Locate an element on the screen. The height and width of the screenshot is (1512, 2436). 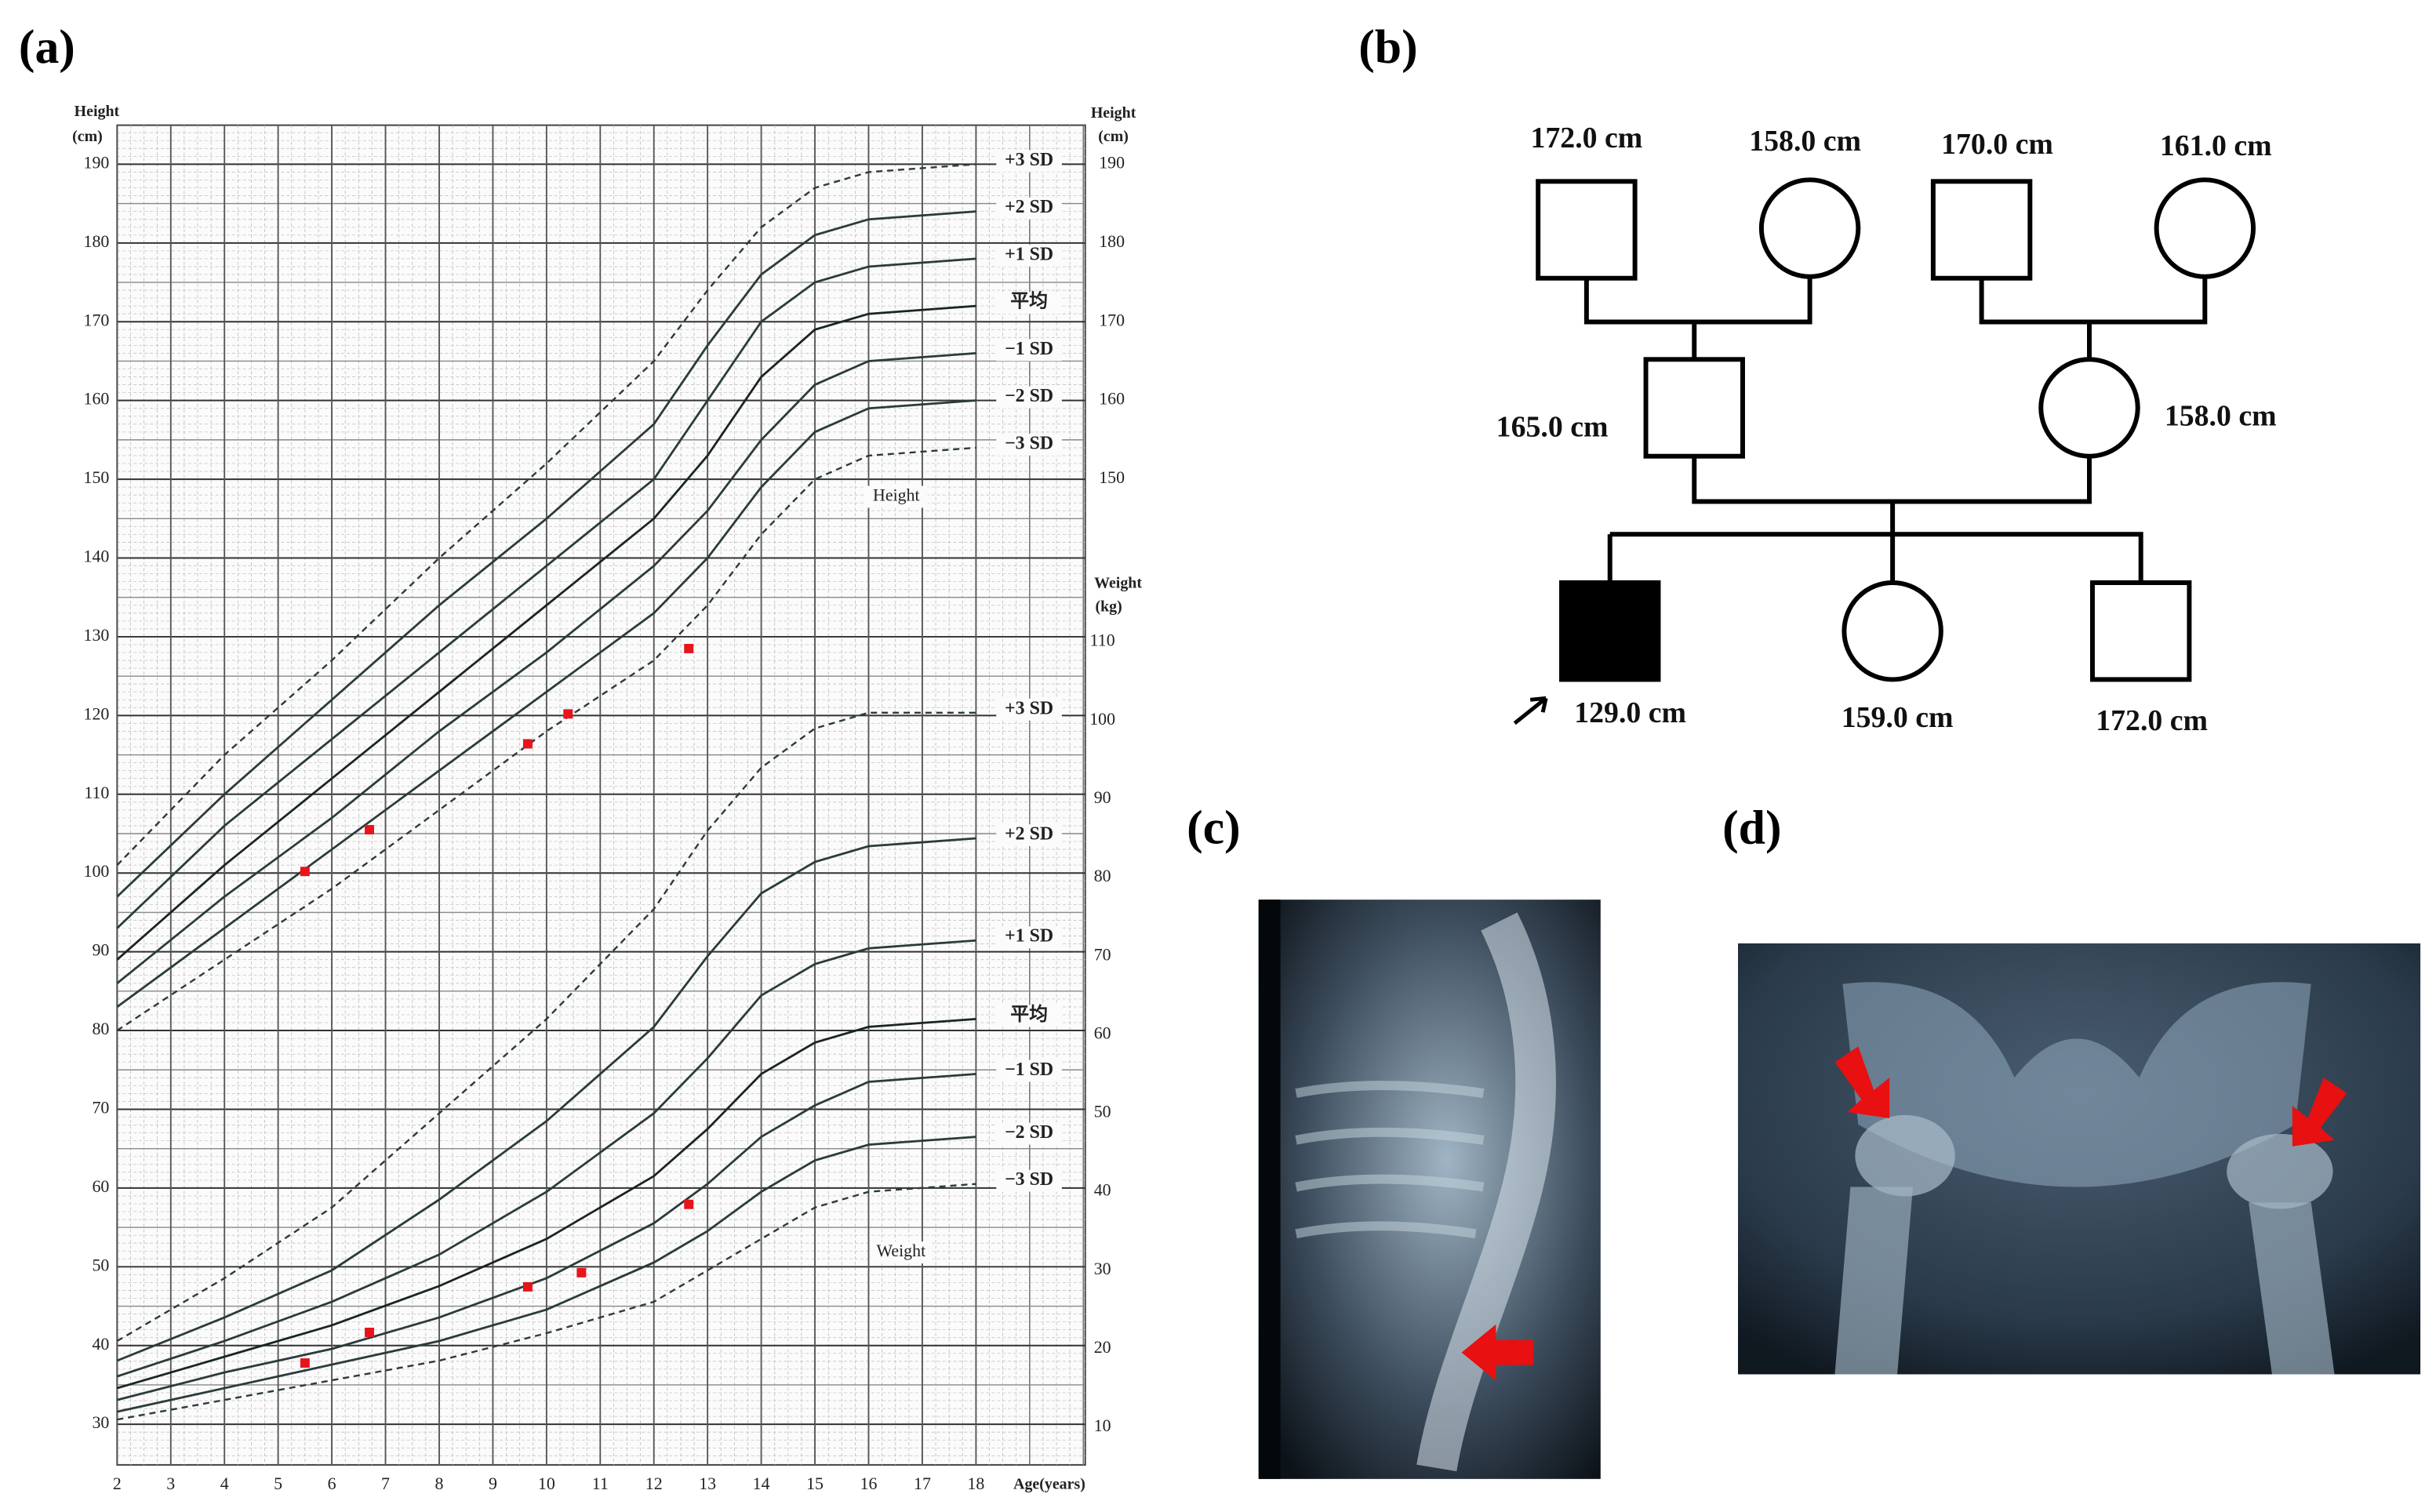
y2-tick-label: 110 is located at coordinates (1102, 640).